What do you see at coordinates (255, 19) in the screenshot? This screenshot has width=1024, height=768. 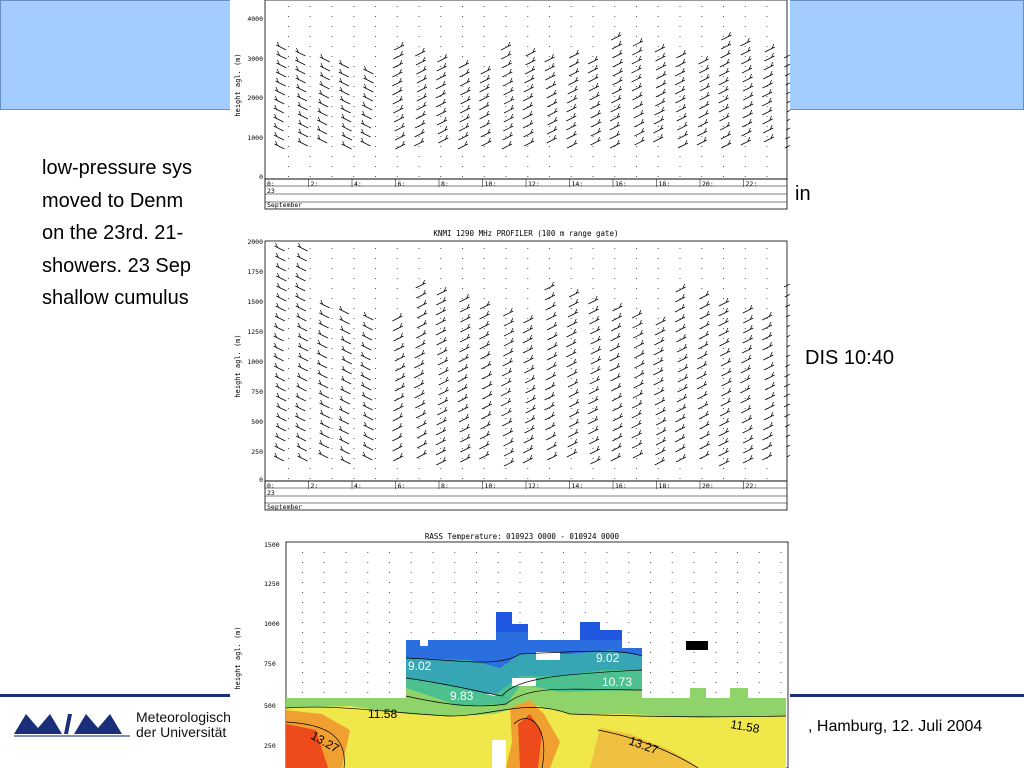 I see `y-tick-label: 4000` at bounding box center [255, 19].